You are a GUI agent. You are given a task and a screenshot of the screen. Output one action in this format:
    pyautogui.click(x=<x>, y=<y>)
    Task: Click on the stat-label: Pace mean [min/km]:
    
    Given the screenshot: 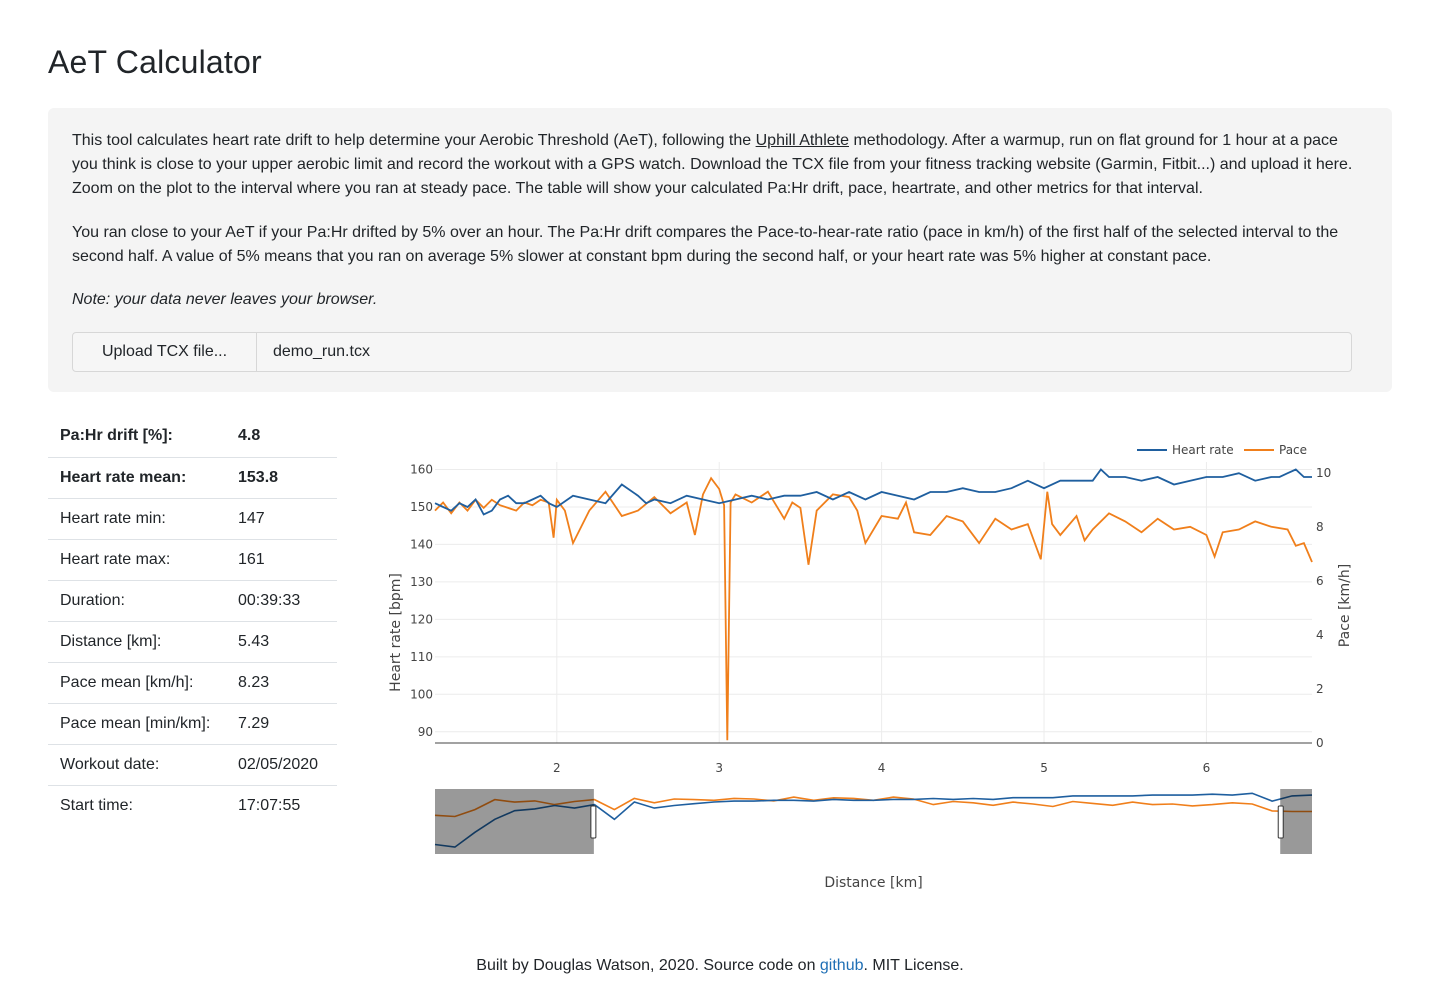 What is the action you would take?
    pyautogui.click(x=137, y=724)
    